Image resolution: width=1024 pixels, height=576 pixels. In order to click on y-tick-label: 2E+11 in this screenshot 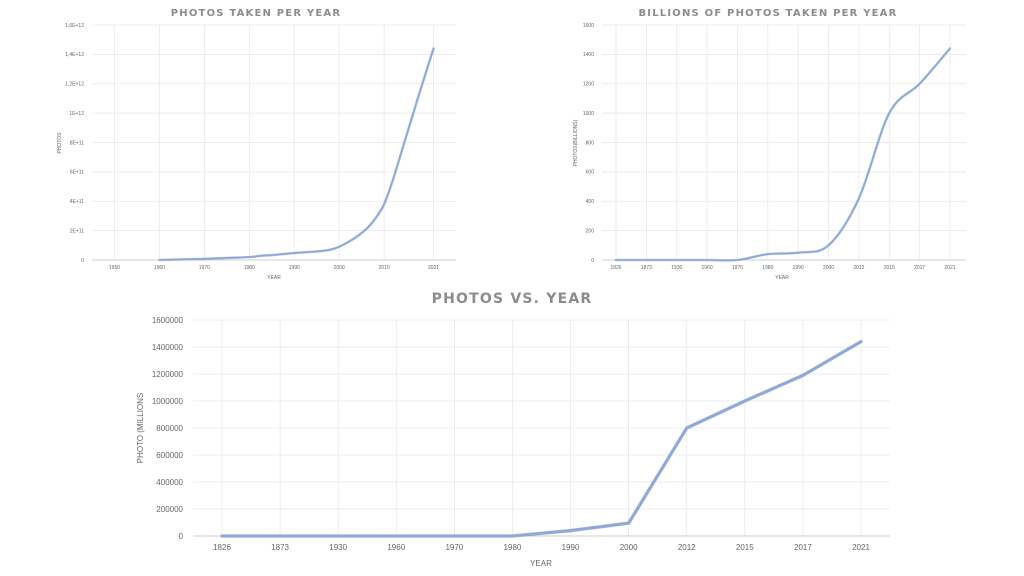, I will do `click(77, 231)`.